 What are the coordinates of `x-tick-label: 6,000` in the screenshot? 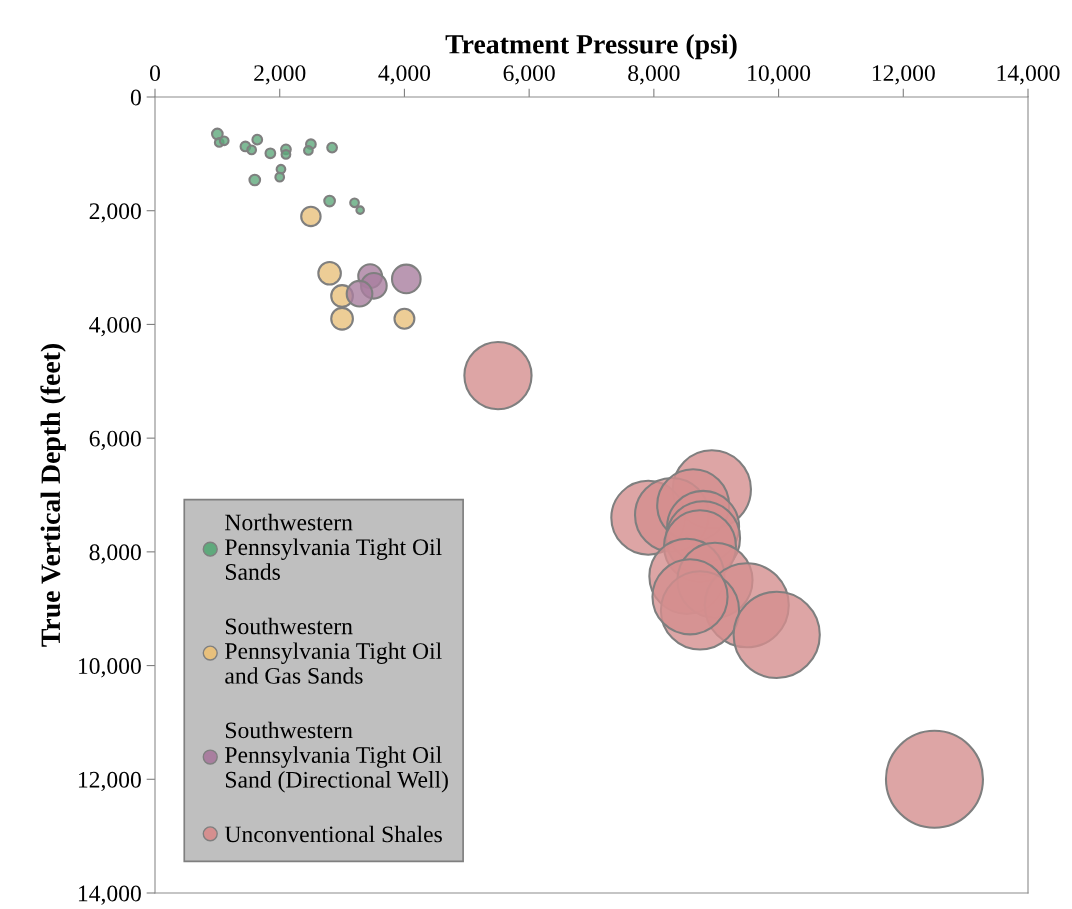 It's located at (529, 75).